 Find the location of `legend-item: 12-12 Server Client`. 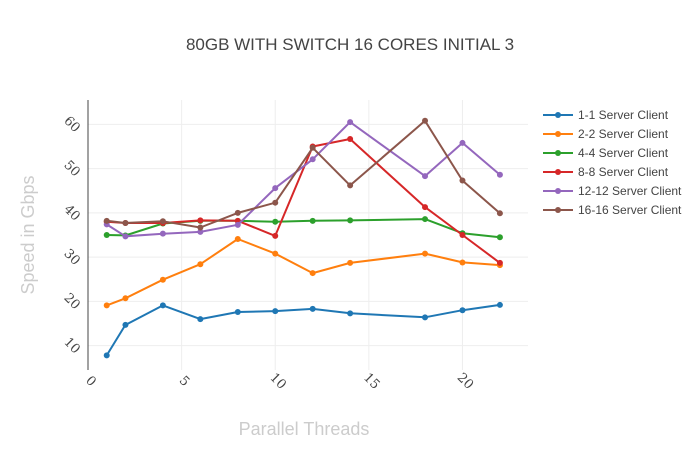

legend-item: 12-12 Server Client is located at coordinates (612, 191).